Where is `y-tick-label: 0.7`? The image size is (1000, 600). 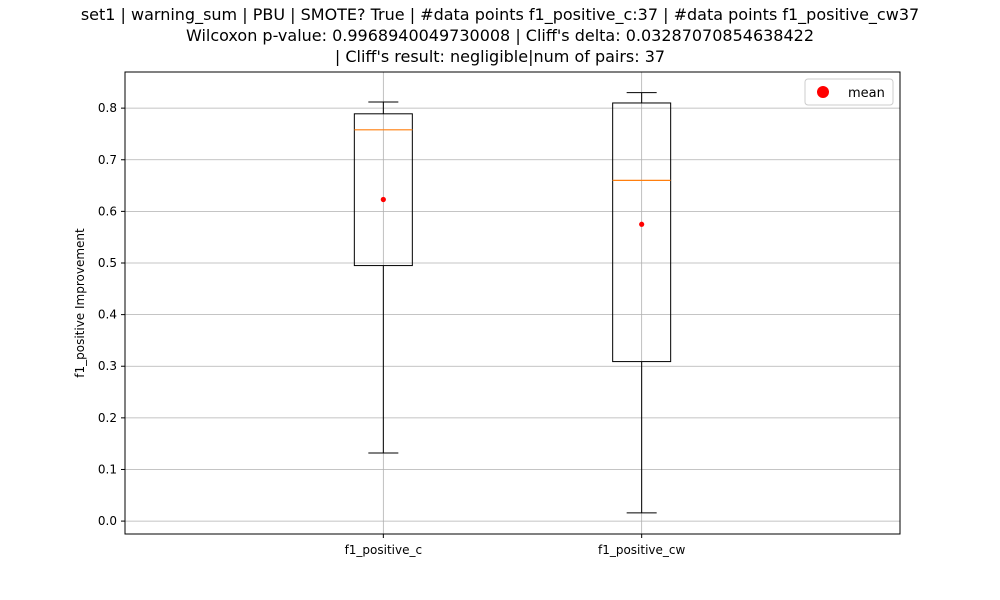 y-tick-label: 0.7 is located at coordinates (107, 160).